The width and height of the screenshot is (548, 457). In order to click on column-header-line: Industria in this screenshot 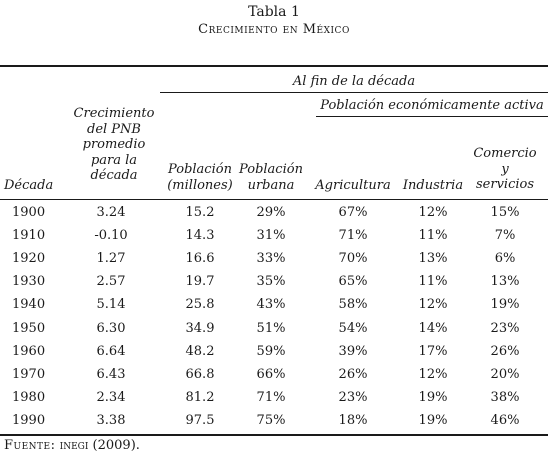, I will do `click(433, 185)`.